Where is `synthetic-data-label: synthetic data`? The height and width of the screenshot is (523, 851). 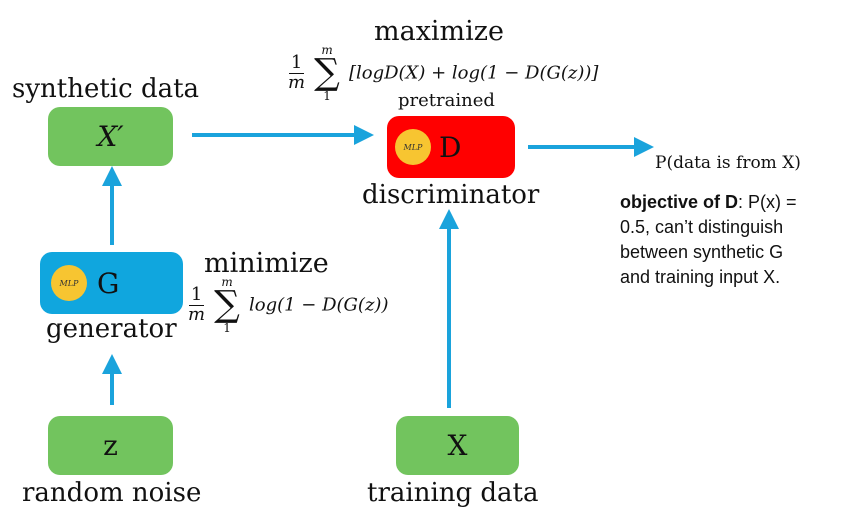
synthetic-data-label: synthetic data is located at coordinates (106, 89).